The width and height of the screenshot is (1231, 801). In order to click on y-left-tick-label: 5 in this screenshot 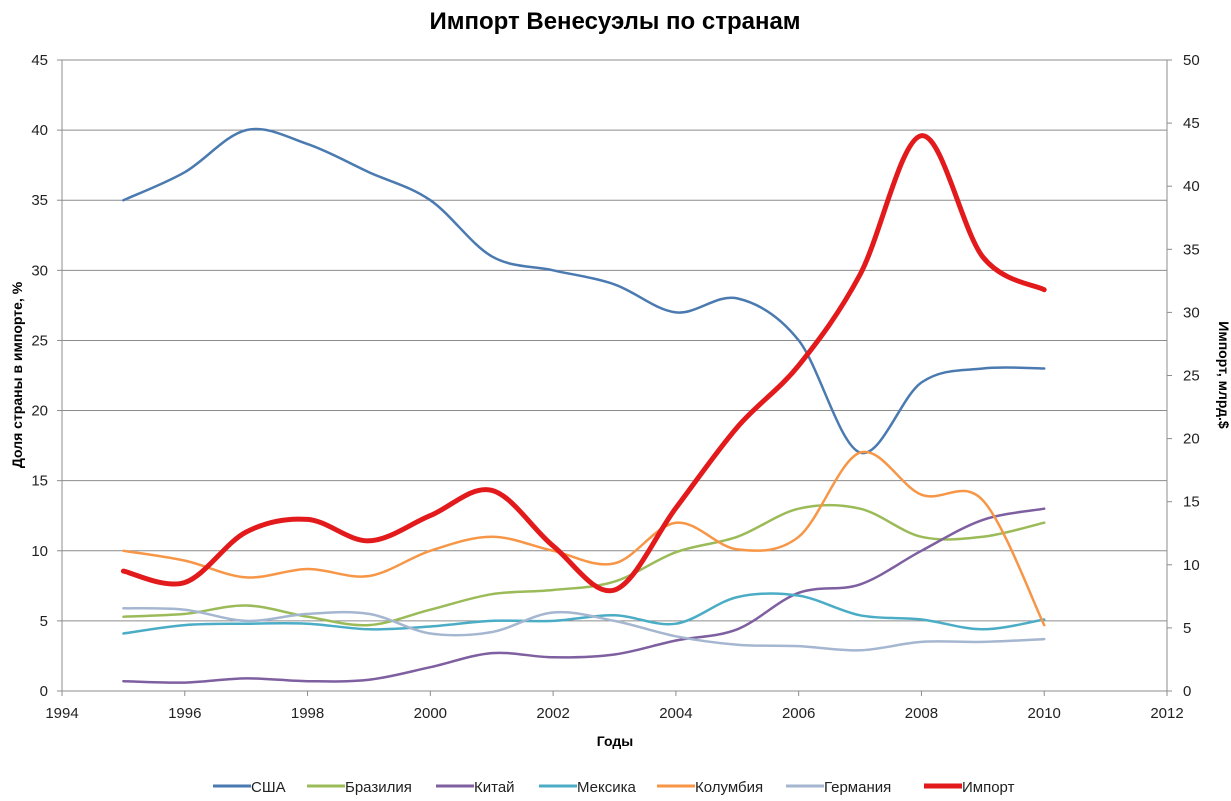, I will do `click(44, 621)`.